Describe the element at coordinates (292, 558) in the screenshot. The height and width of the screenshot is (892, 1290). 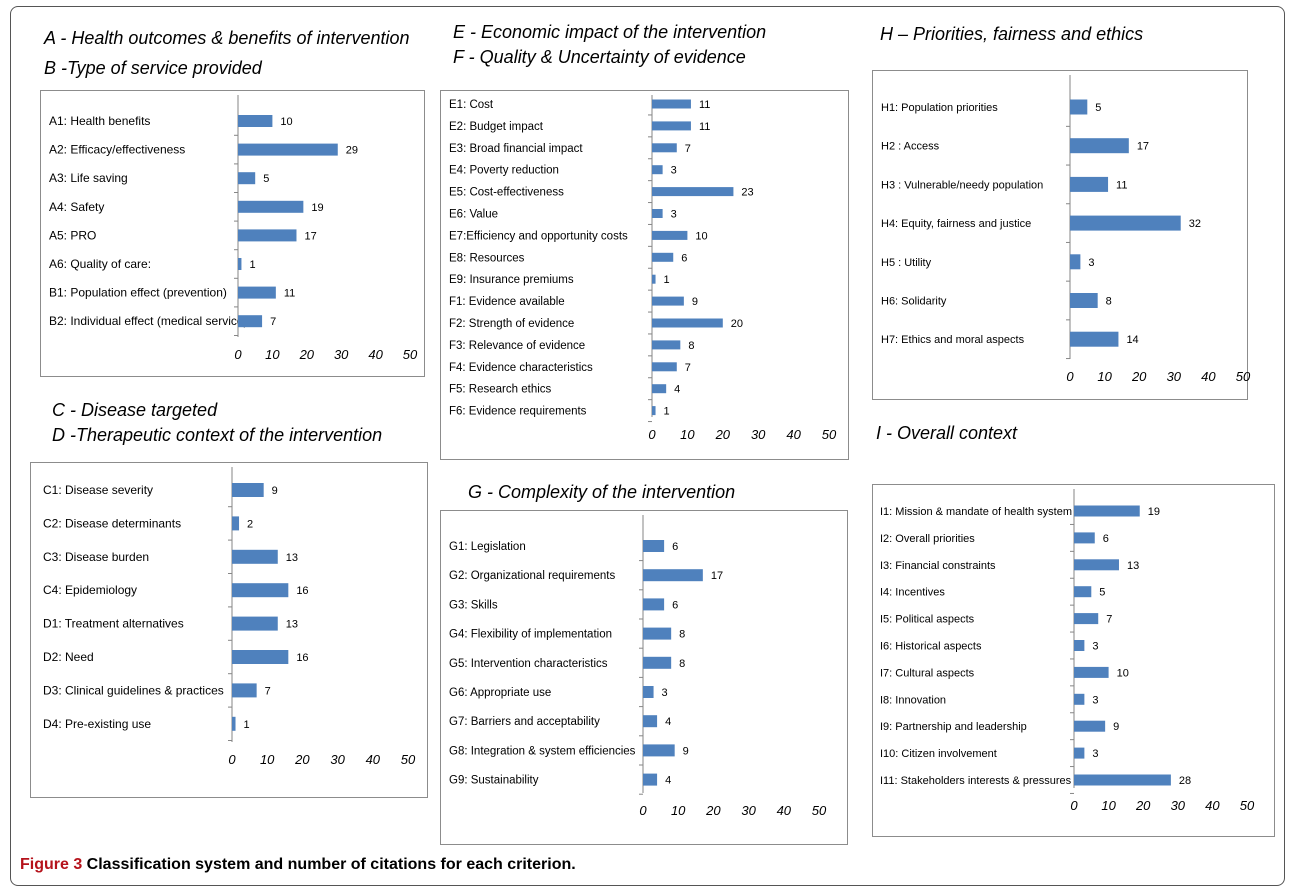
I see `data-label: 13` at that location.